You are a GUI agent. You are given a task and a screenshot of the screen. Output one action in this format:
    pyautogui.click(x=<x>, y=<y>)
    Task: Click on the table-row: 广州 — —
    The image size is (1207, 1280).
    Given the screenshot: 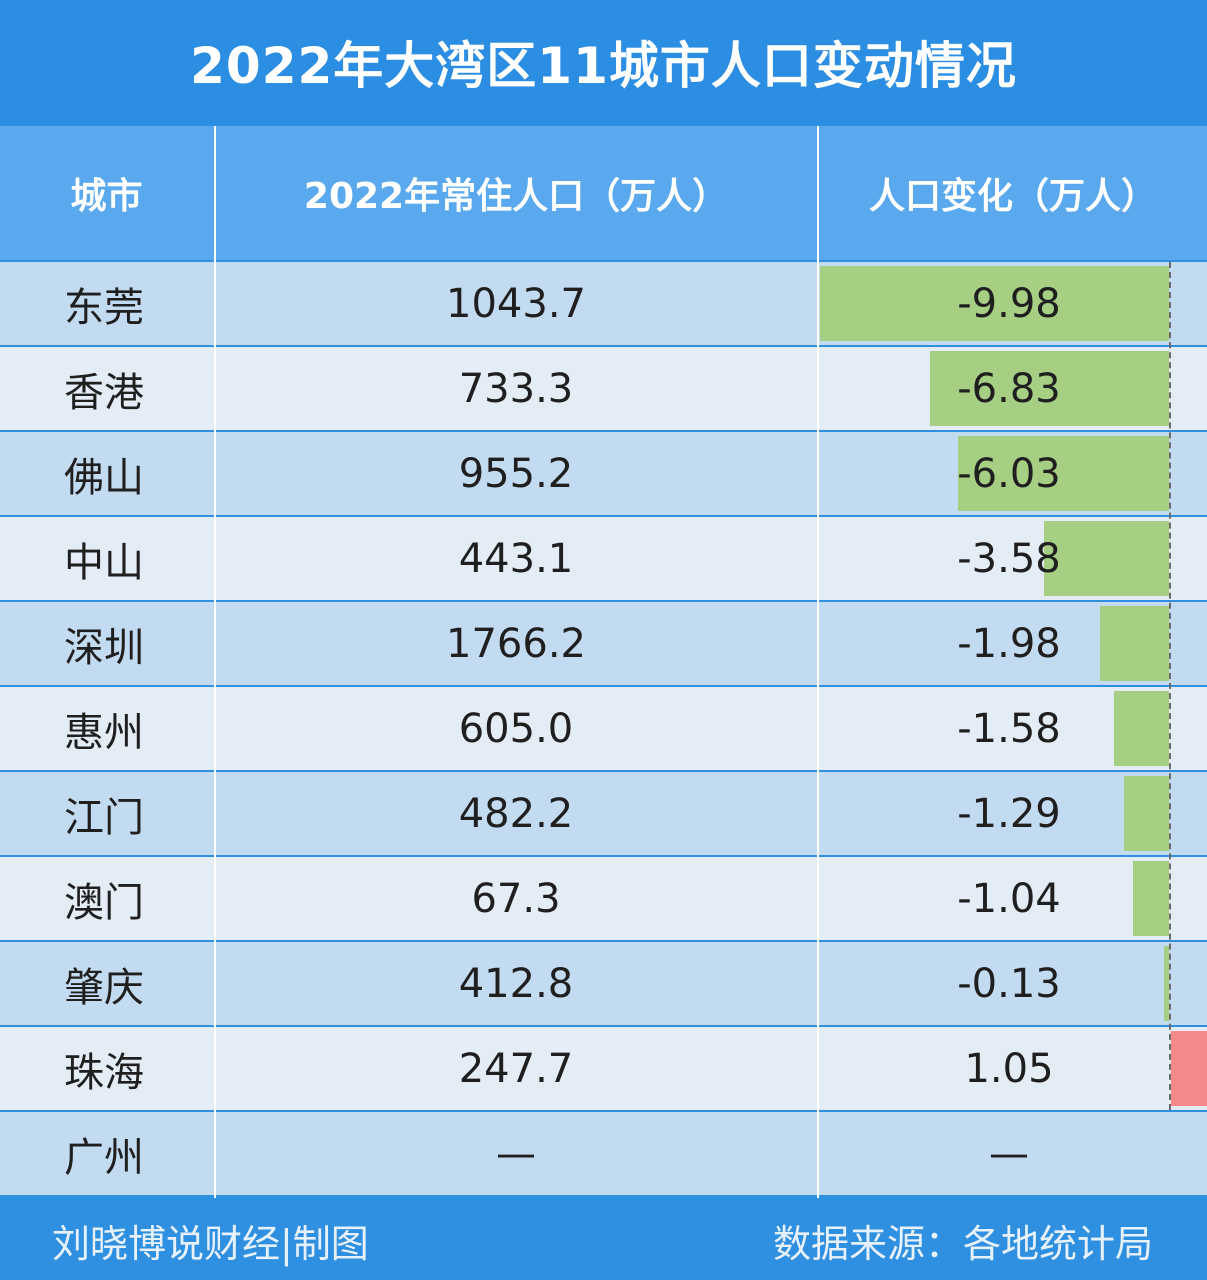 What is the action you would take?
    pyautogui.click(x=603, y=1153)
    